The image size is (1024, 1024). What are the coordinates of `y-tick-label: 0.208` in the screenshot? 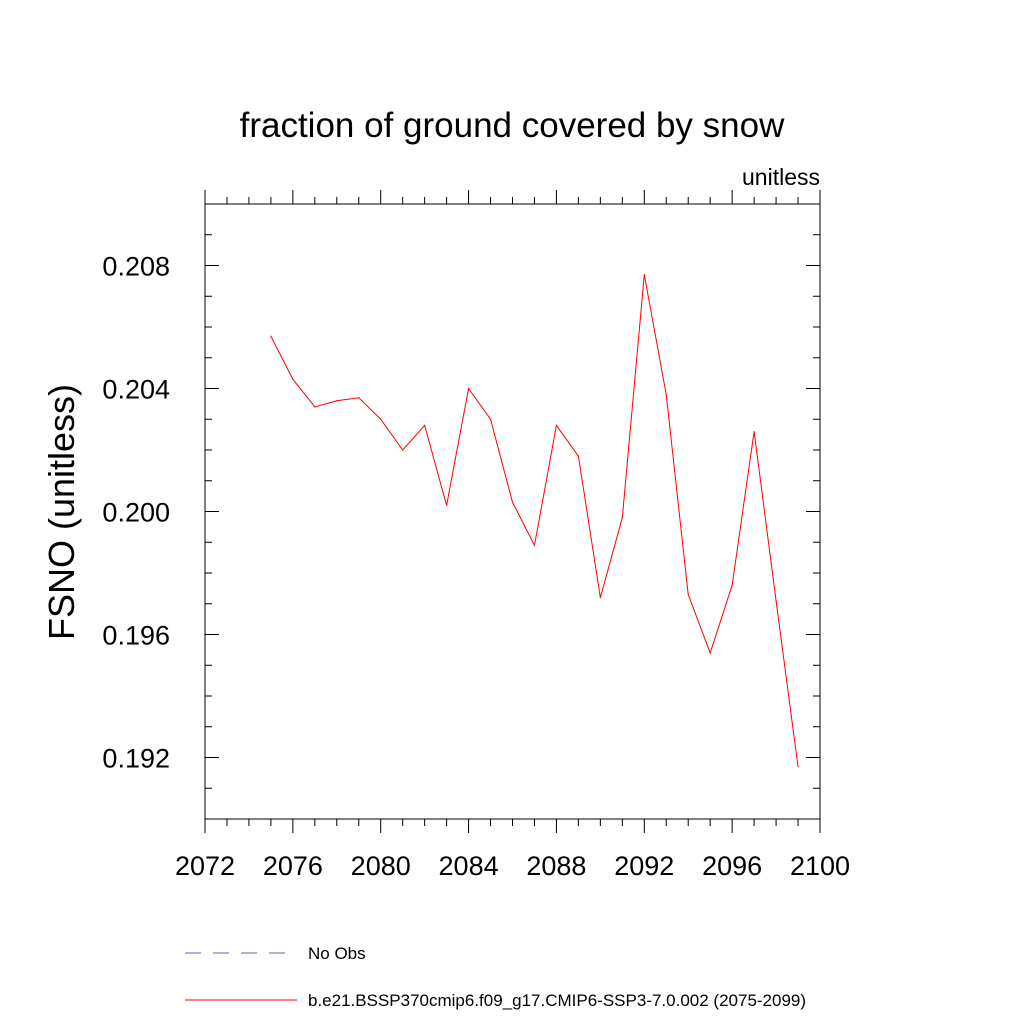 It's located at (136, 267).